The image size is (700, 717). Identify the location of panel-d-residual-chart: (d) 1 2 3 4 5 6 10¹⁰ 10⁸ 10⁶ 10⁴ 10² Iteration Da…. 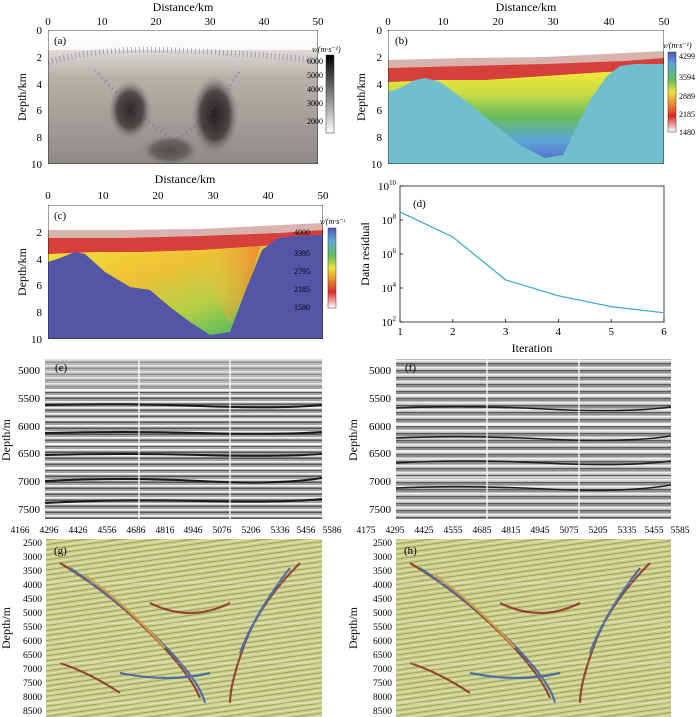
(512, 267).